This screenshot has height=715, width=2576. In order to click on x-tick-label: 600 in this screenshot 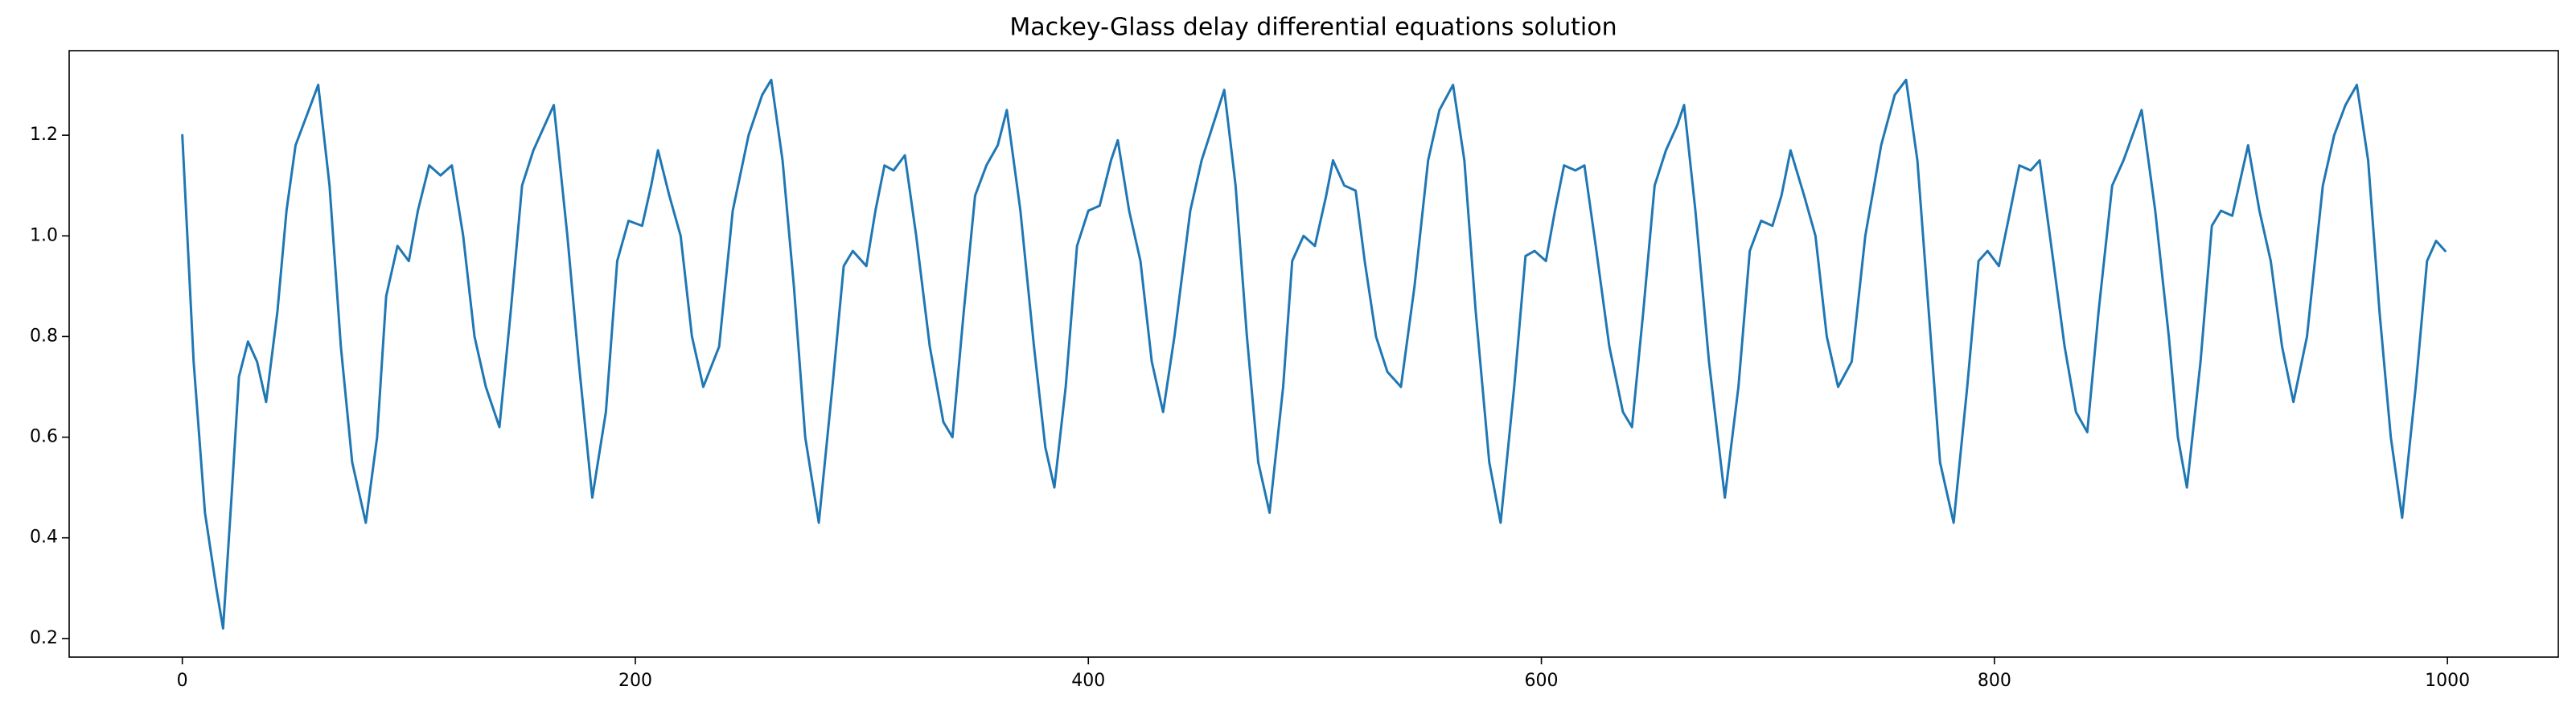, I will do `click(1542, 681)`.